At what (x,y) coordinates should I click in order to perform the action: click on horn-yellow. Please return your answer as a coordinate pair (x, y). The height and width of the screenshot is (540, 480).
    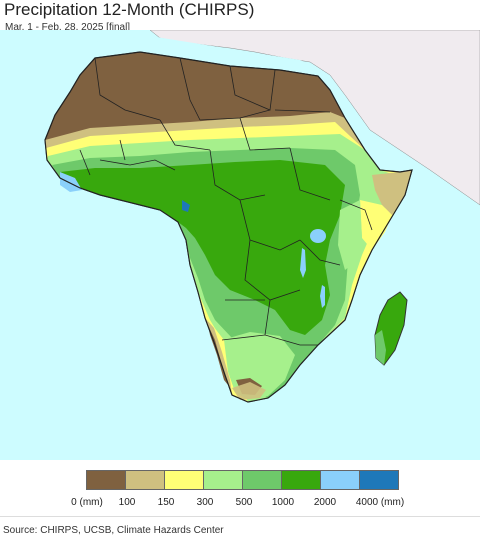
    Looking at the image, I should click on (376, 225).